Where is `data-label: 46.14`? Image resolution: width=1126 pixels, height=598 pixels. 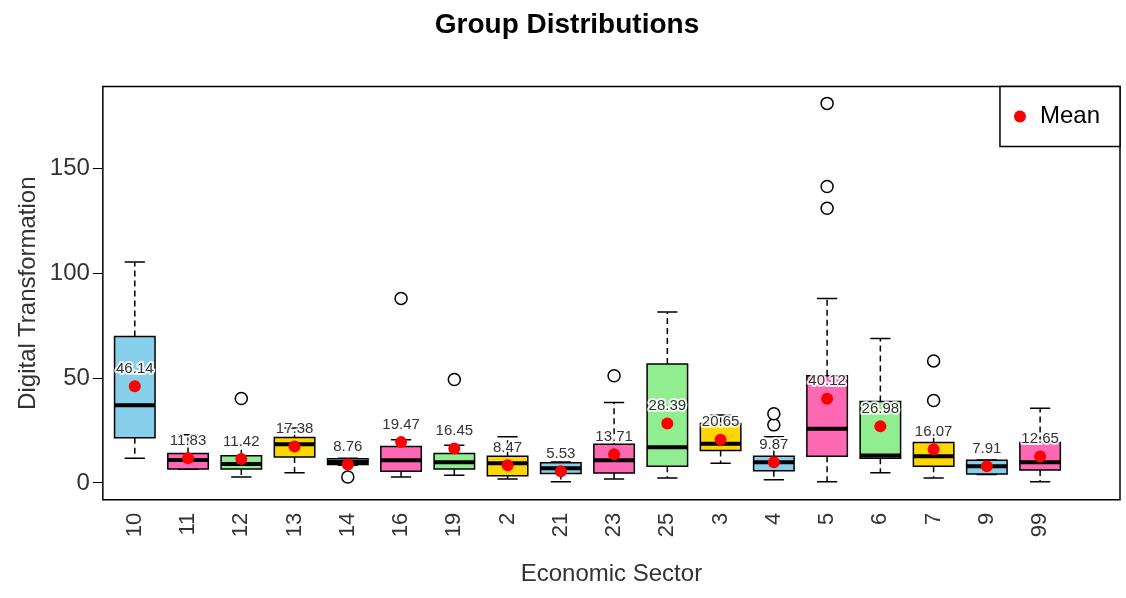
data-label: 46.14 is located at coordinates (135, 367).